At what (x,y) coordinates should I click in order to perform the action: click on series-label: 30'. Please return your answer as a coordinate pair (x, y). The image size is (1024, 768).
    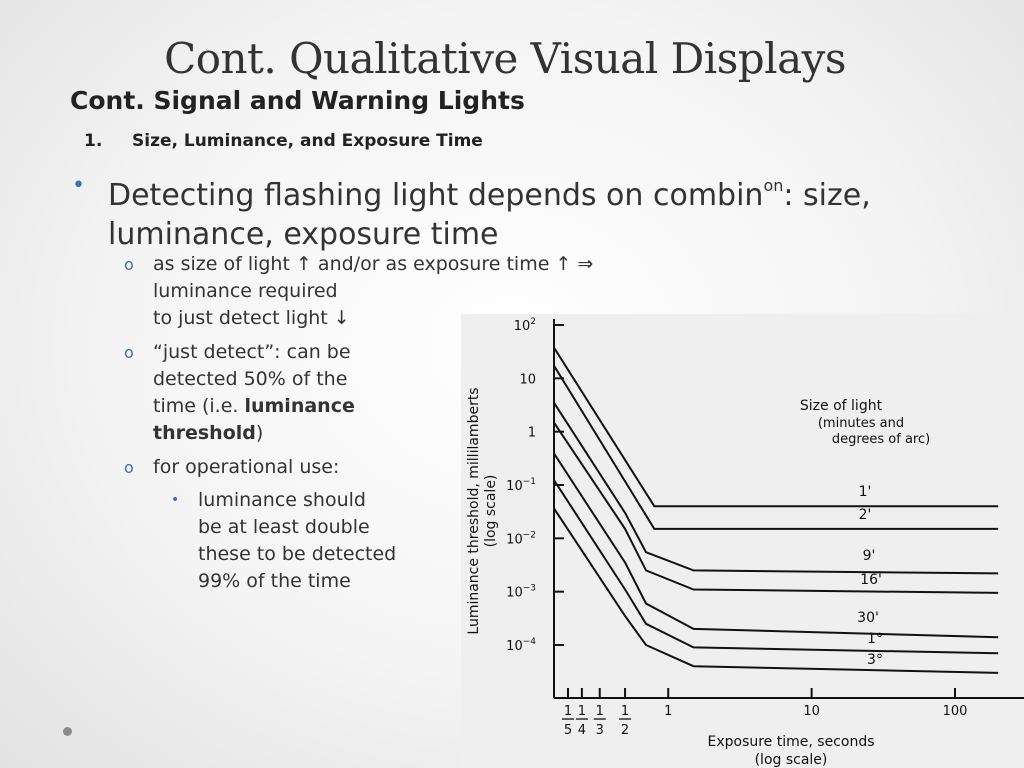
    Looking at the image, I should click on (868, 618).